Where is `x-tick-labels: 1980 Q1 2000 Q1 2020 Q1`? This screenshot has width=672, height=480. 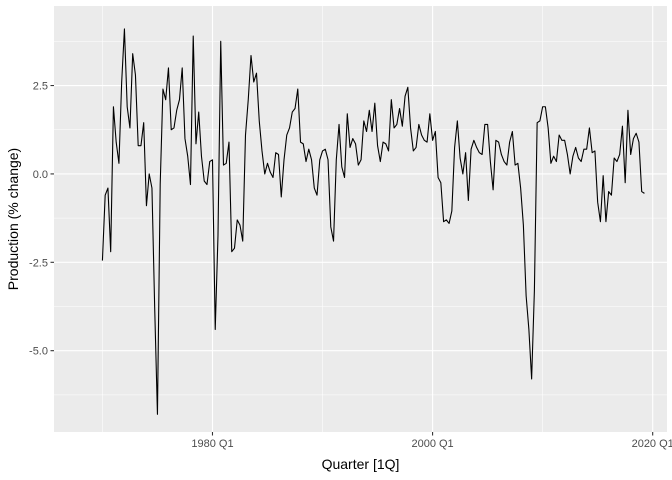 x-tick-labels: 1980 Q1 2000 Q1 2020 Q1 is located at coordinates (431, 444).